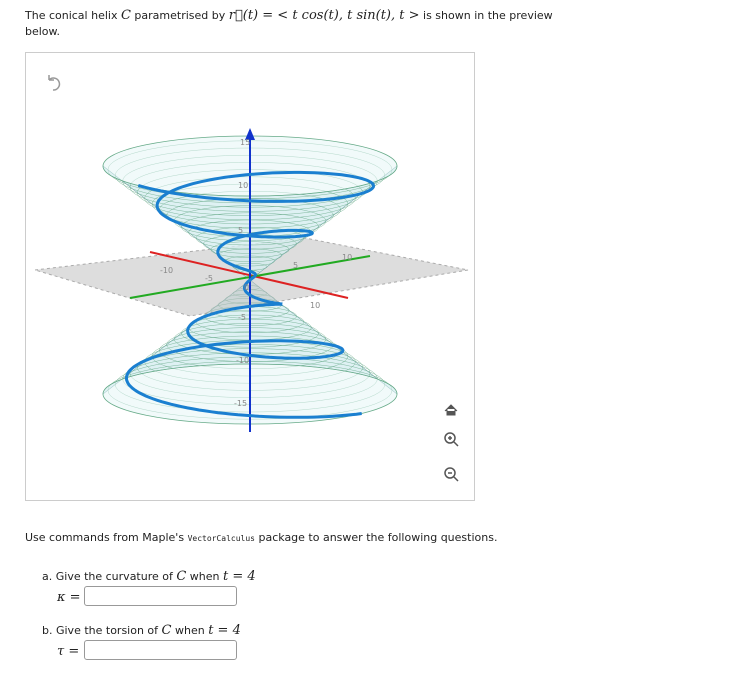 This screenshot has width=733, height=673. Describe the element at coordinates (166, 270) in the screenshot. I see `x-tick-label: -10` at that location.